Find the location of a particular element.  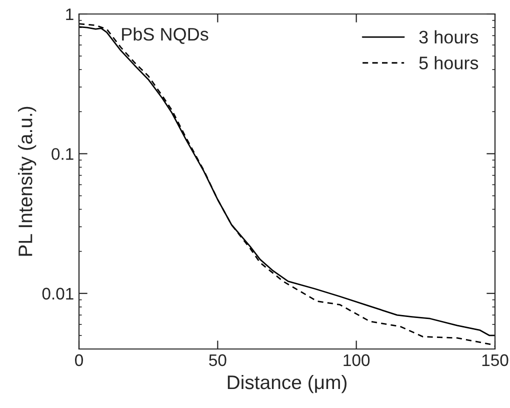

x-tick-label: 0 is located at coordinates (79, 360).